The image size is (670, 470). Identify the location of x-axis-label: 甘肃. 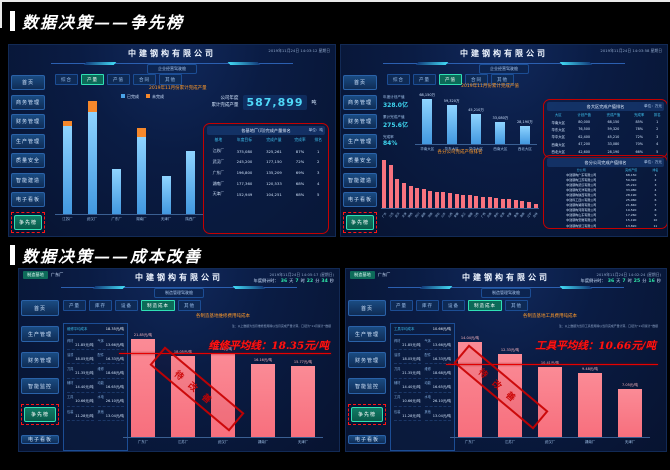
(503, 214).